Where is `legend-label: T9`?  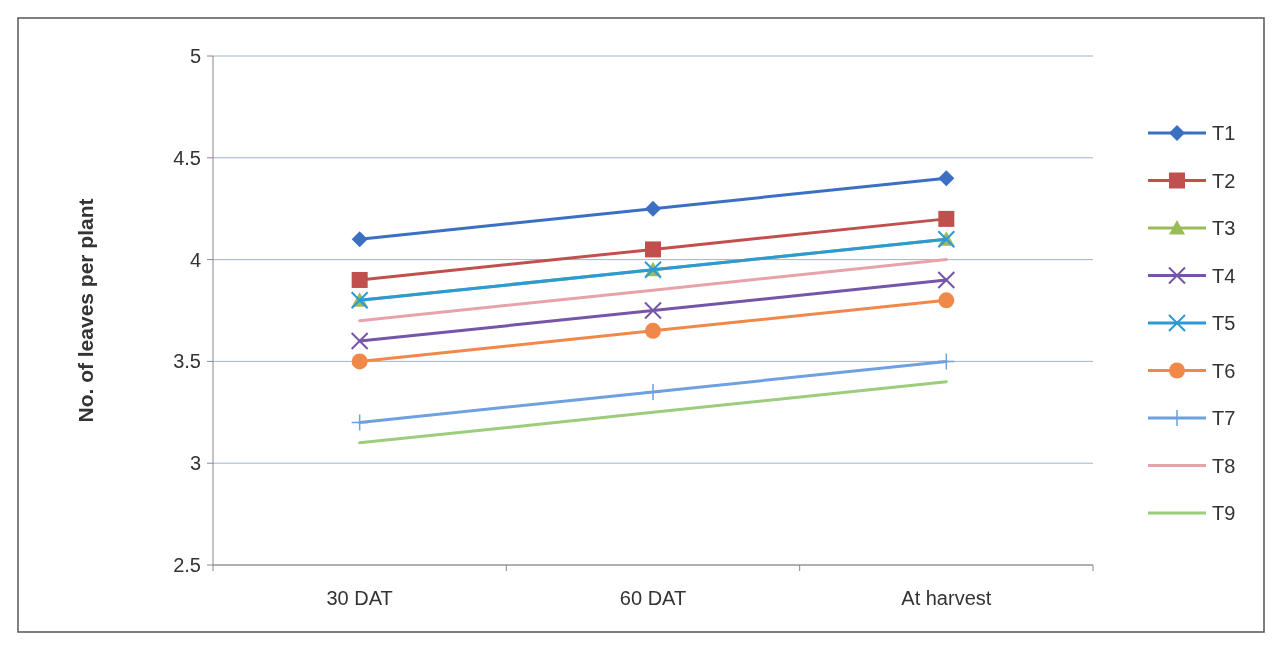 legend-label: T9 is located at coordinates (1224, 513).